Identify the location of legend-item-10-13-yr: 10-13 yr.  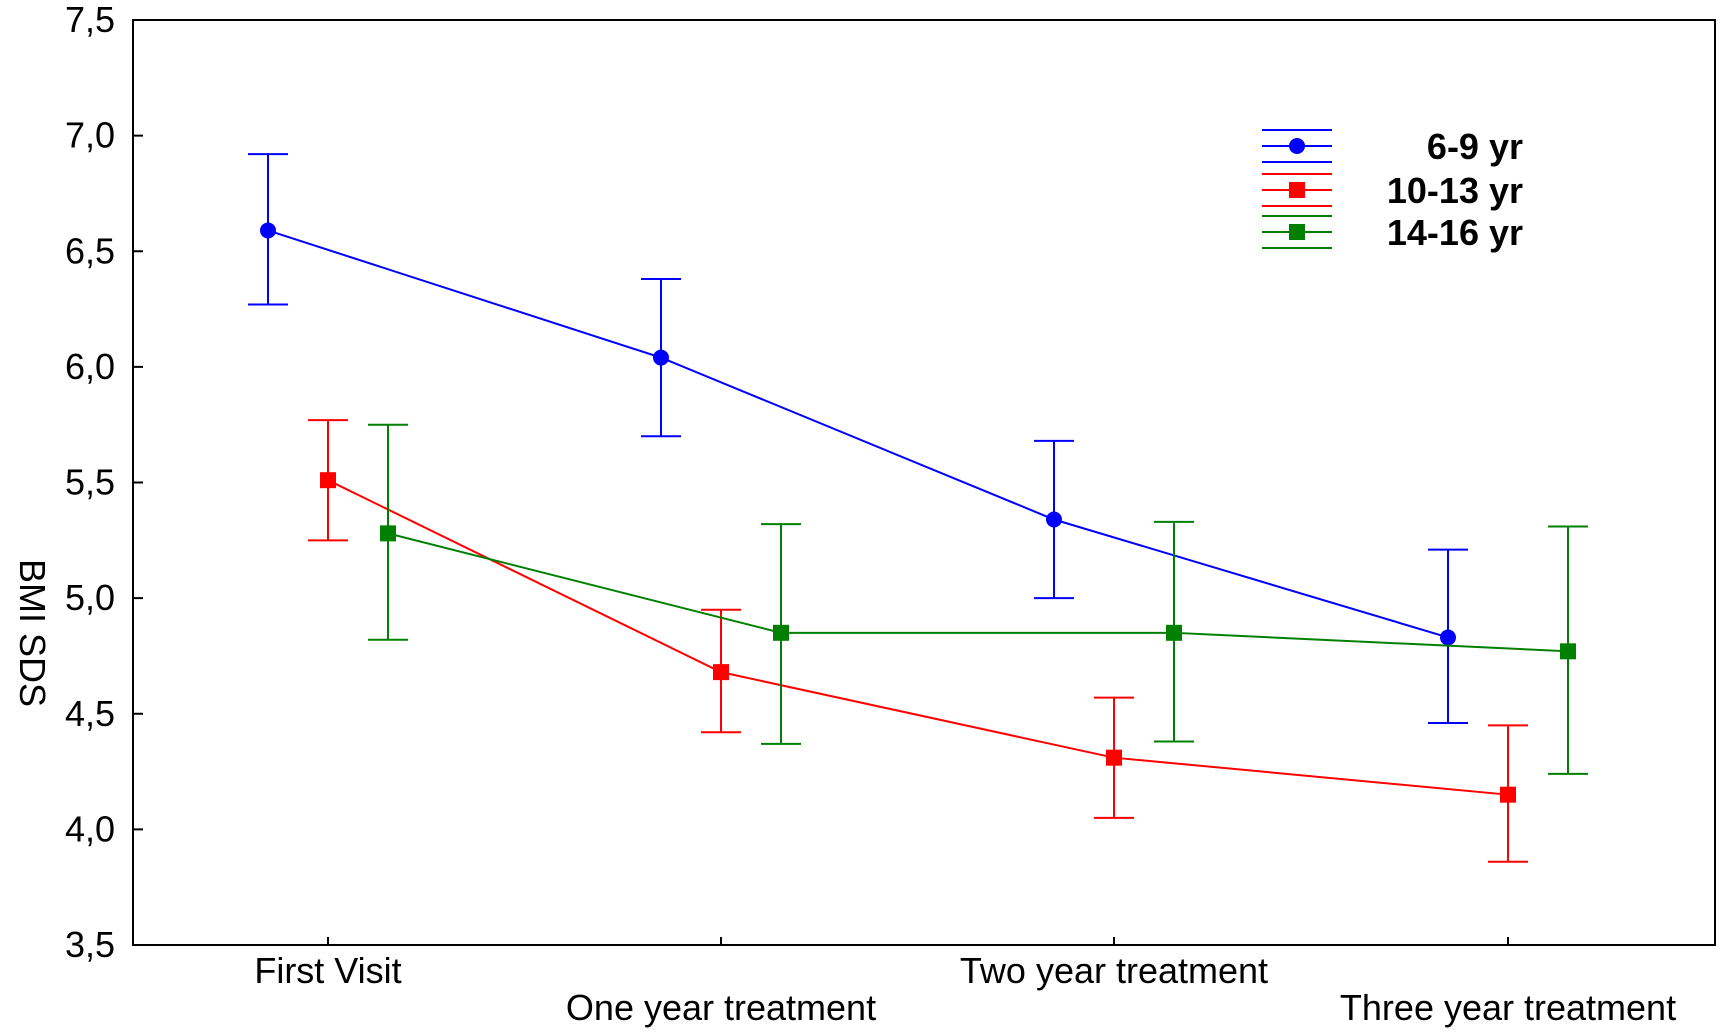
(1392, 190).